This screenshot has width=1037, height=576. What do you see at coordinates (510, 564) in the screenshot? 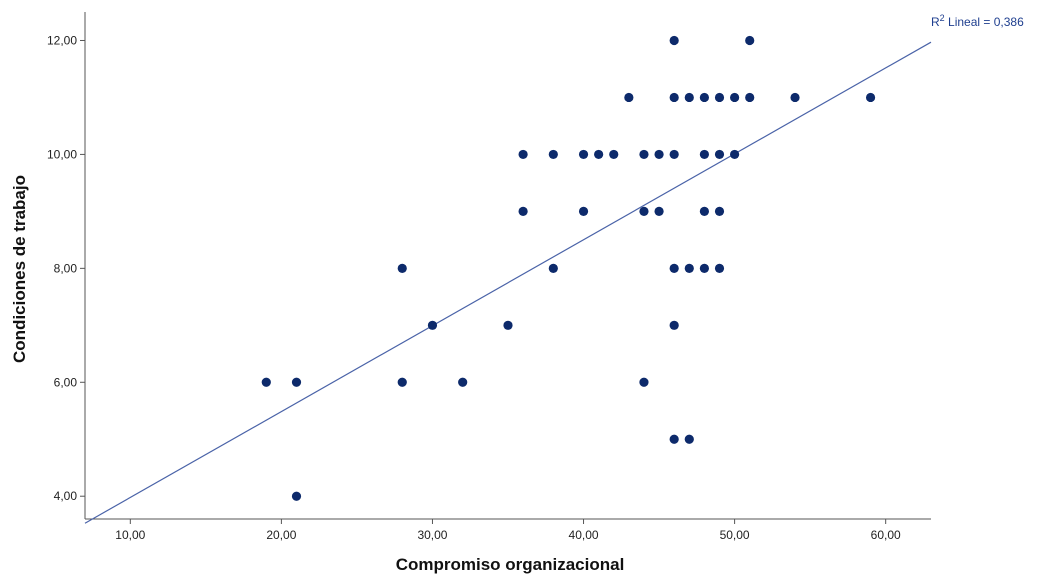
I see `x-axis-title: Compromiso organizacional` at bounding box center [510, 564].